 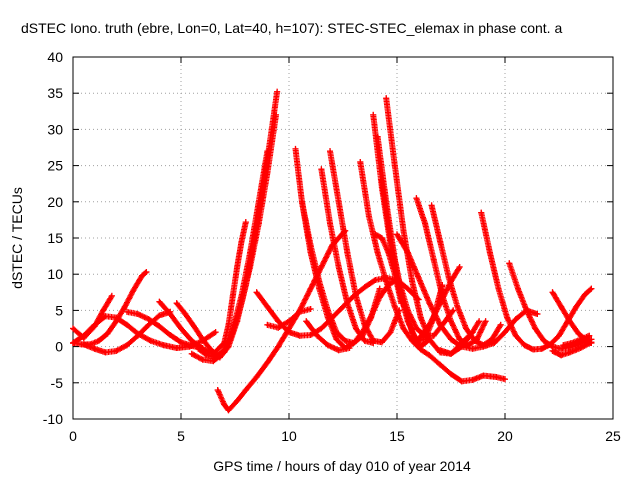 I want to click on y-tick-label: -5, so click(x=57, y=383).